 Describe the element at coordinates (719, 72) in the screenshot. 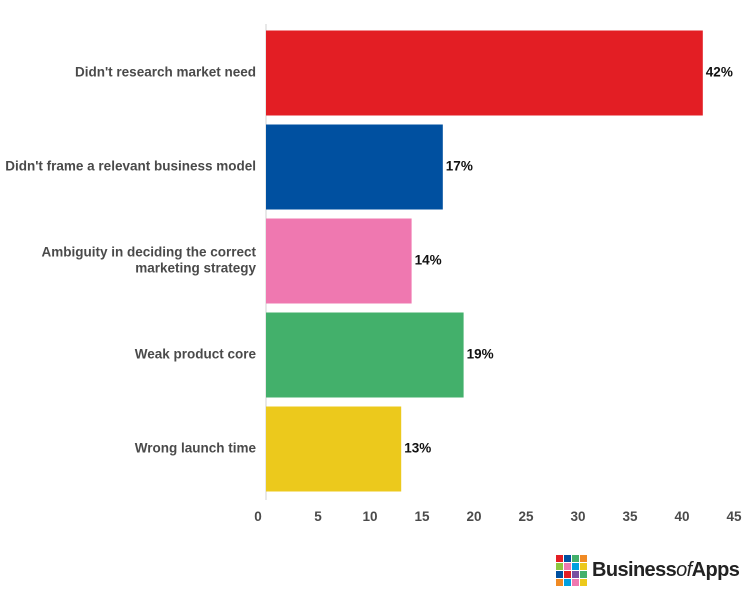

I see `data-label: 42%` at that location.